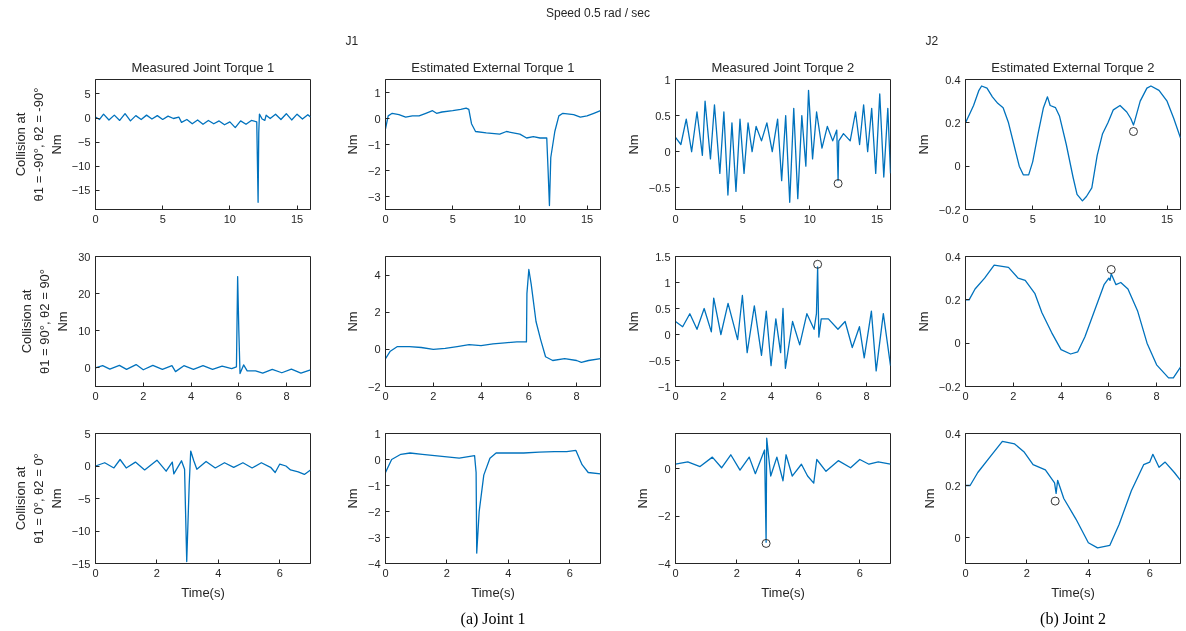 The width and height of the screenshot is (1186, 631). What do you see at coordinates (352, 40) in the screenshot?
I see `text: J1` at bounding box center [352, 40].